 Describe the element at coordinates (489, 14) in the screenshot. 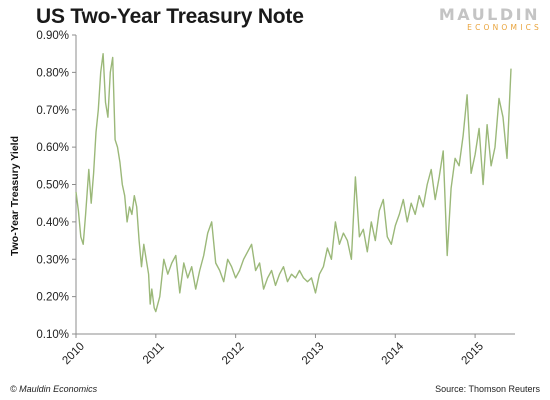

I see `brand-name: MAULDIN` at that location.